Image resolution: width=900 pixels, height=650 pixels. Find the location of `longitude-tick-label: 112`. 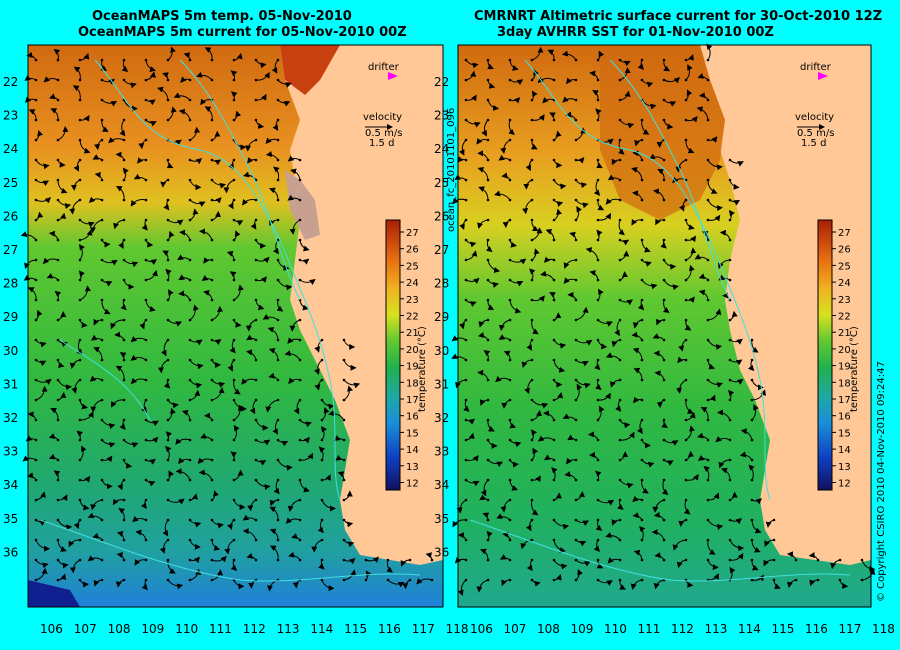

longitude-tick-label: 112 is located at coordinates (254, 629).